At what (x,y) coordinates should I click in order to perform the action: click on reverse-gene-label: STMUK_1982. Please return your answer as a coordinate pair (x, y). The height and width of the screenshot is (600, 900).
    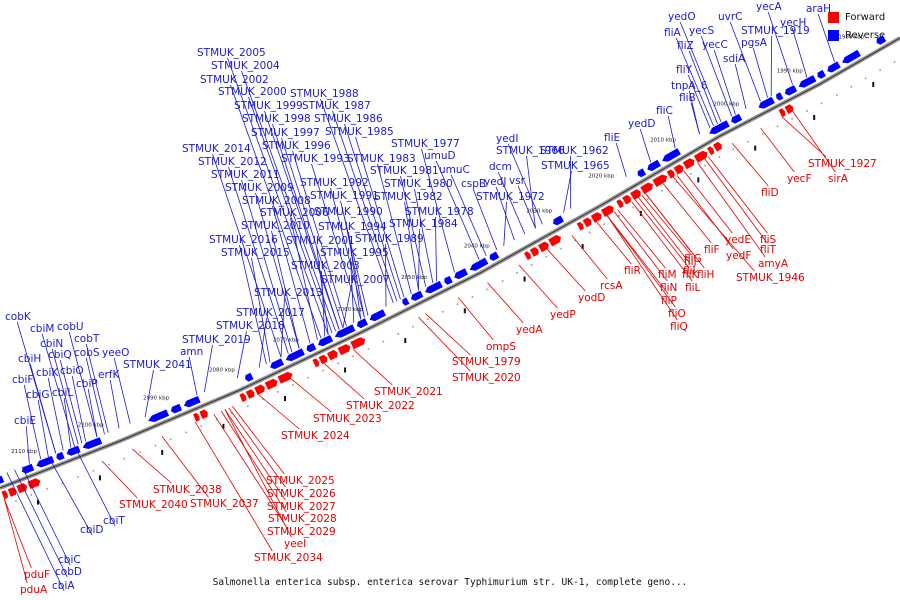
    Looking at the image, I should click on (408, 197).